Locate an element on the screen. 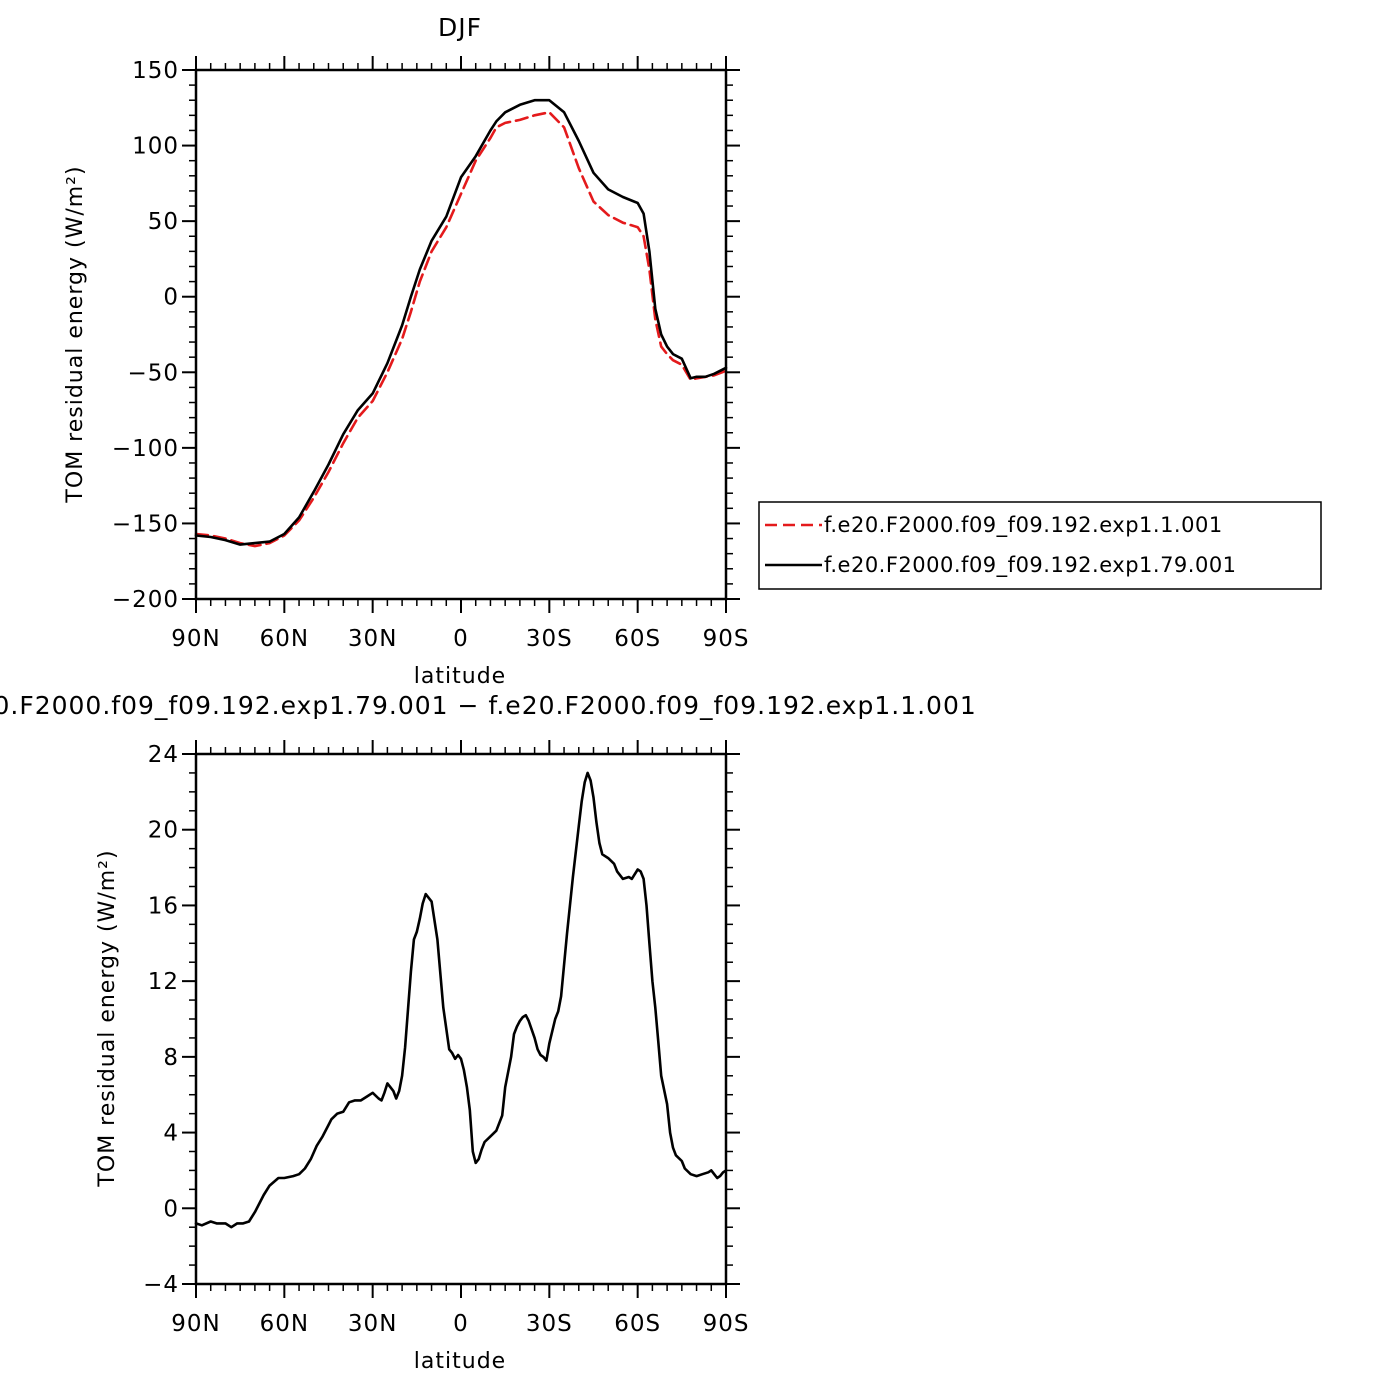  top-x-tick-label: 30S is located at coordinates (549, 639).